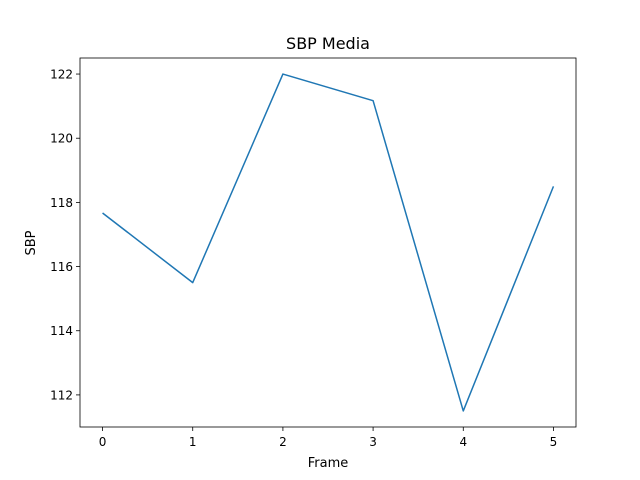 The width and height of the screenshot is (640, 480). I want to click on x-tick-label: 5, so click(554, 442).